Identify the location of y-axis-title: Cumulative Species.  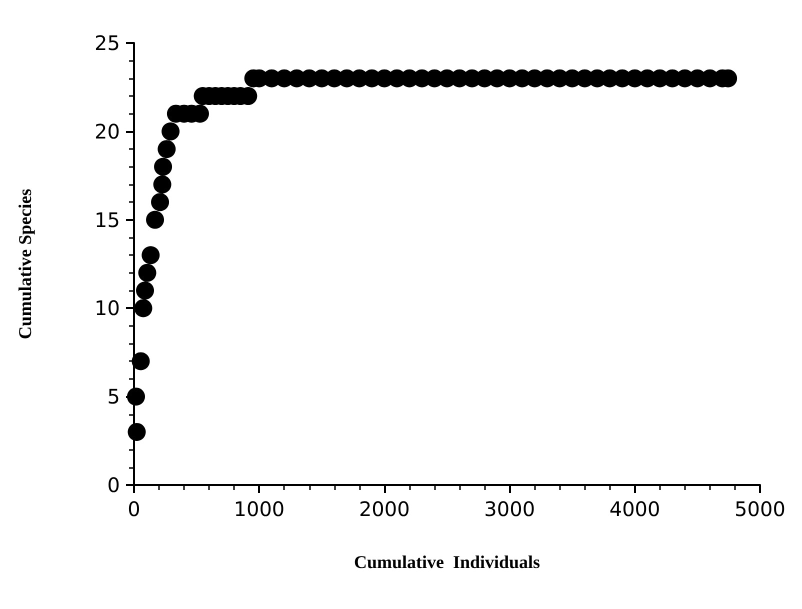
(25, 264).